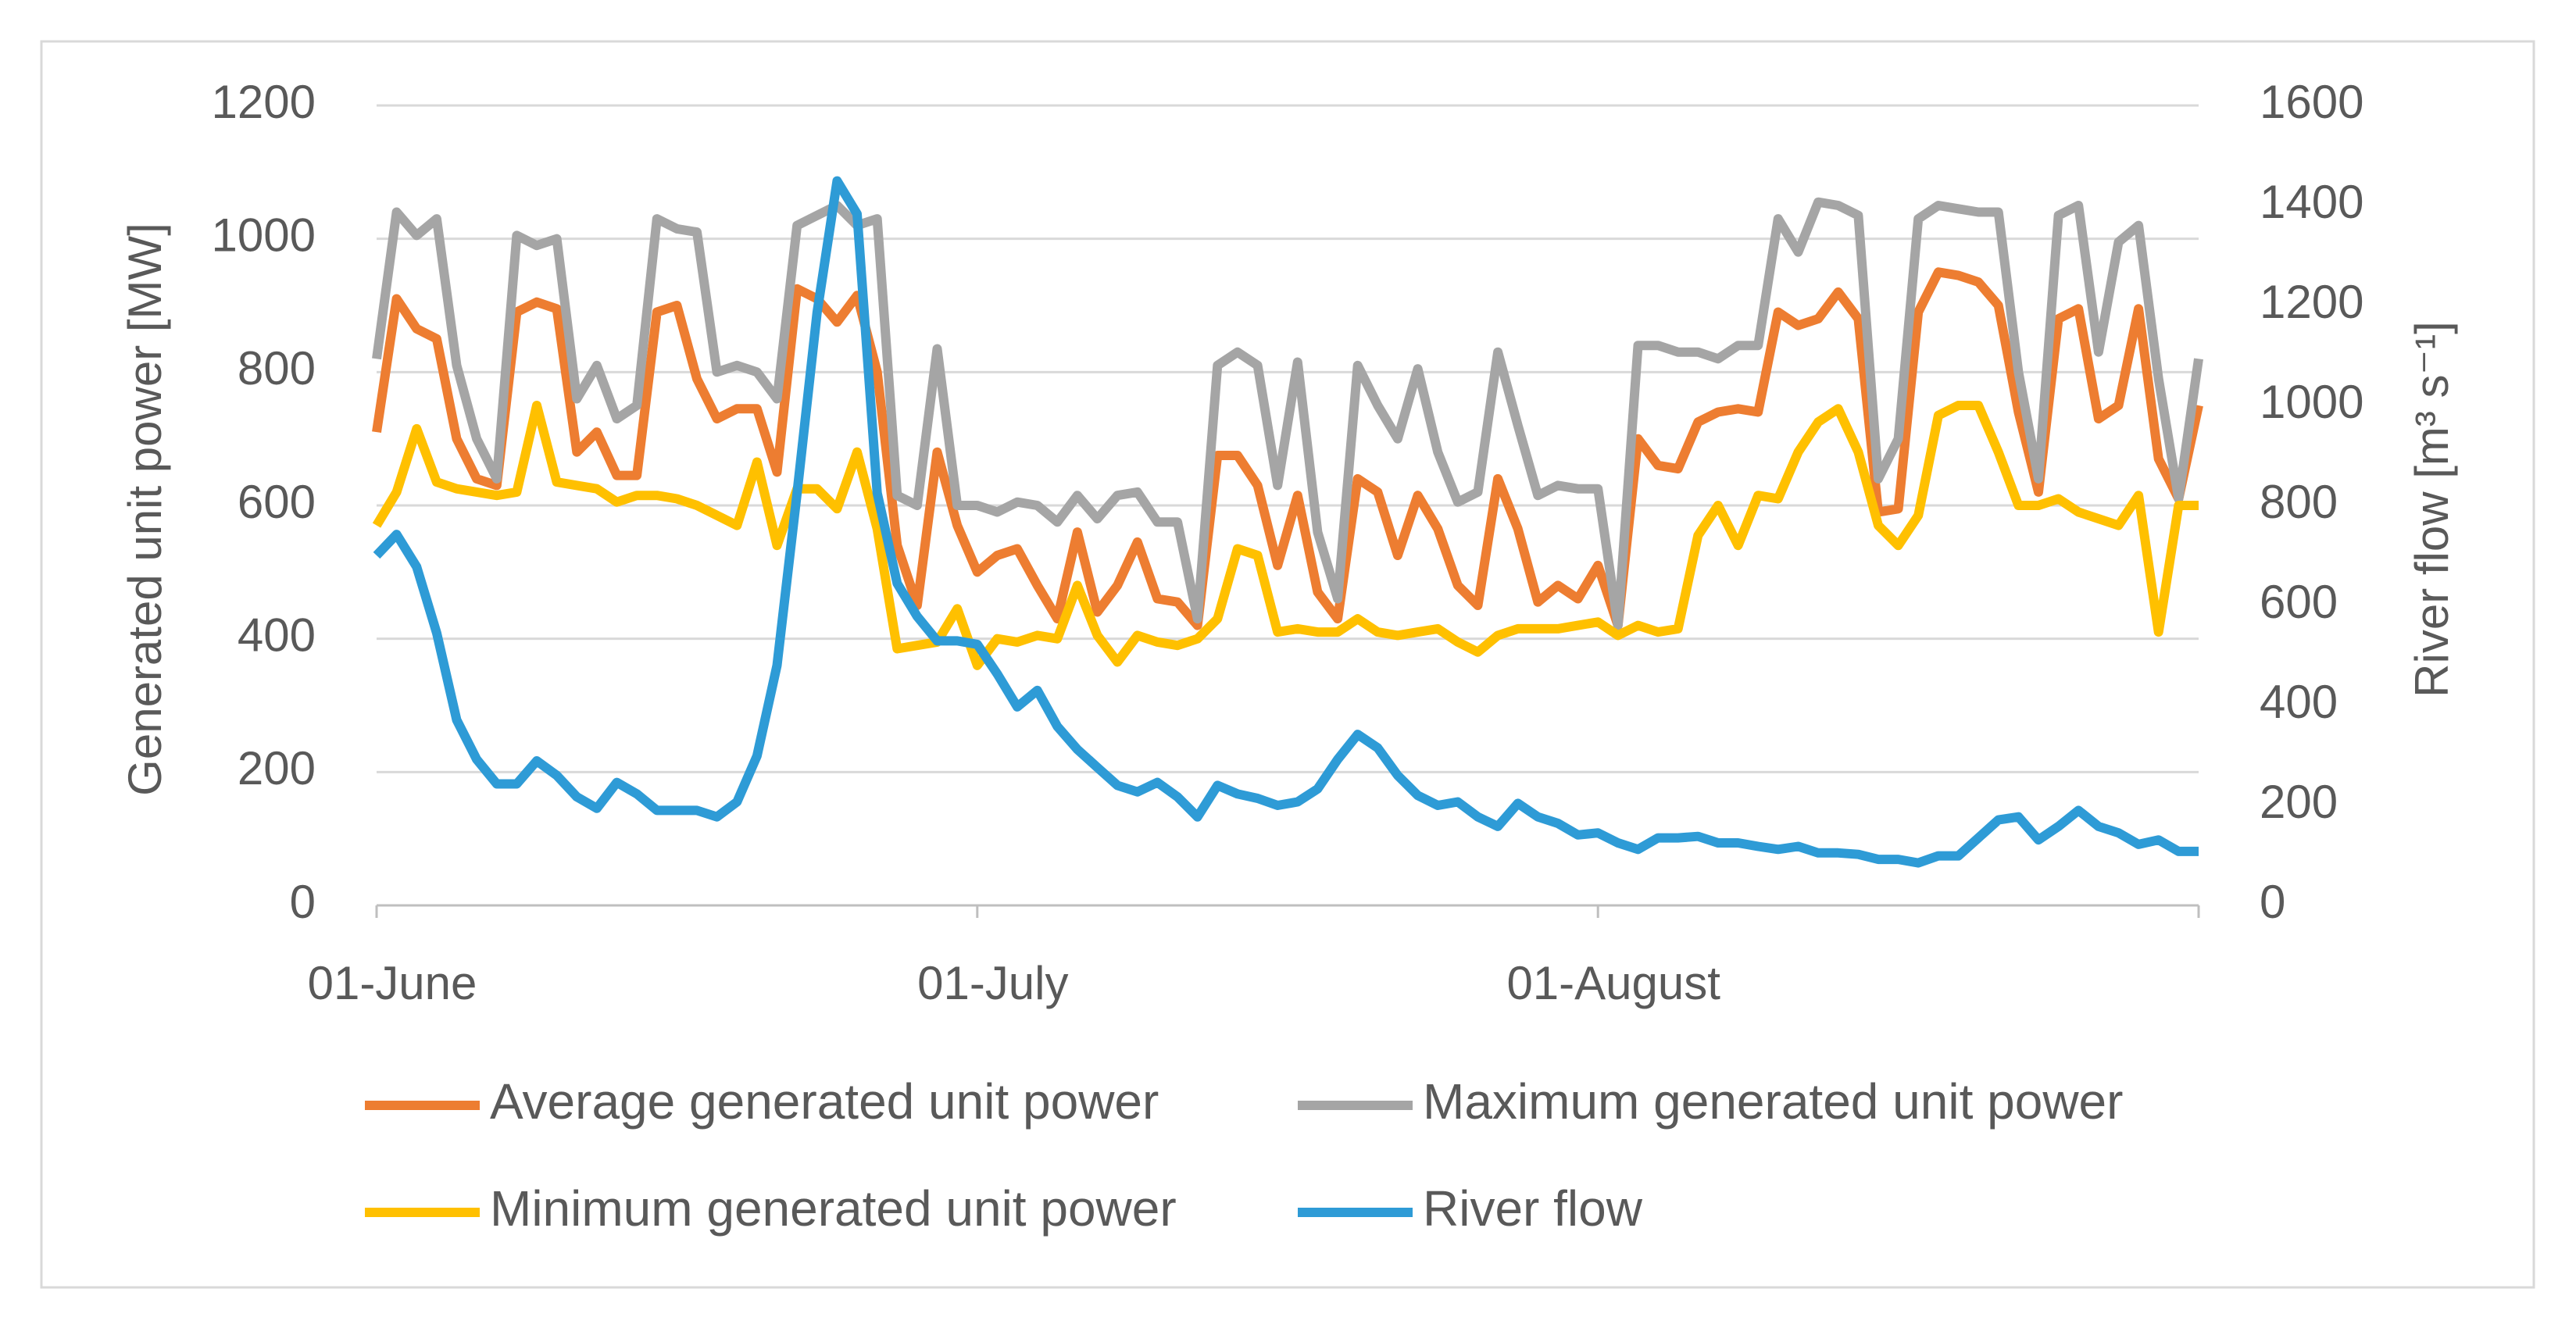 The image size is (2576, 1328). I want to click on y-tick-label: 1200, so click(264, 102).